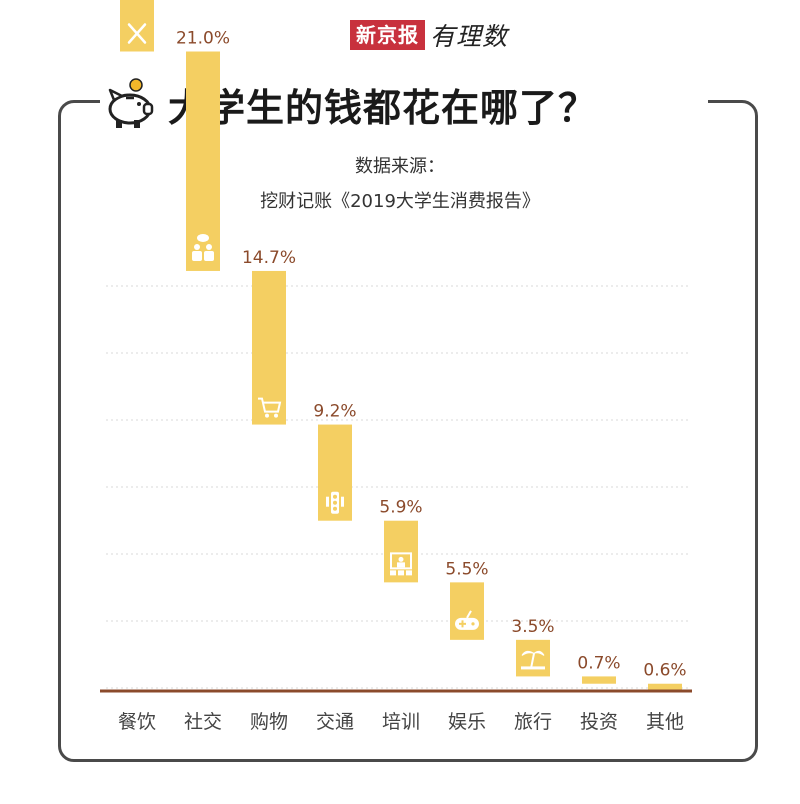 The image size is (800, 804). I want to click on bar-投资, so click(599, 680).